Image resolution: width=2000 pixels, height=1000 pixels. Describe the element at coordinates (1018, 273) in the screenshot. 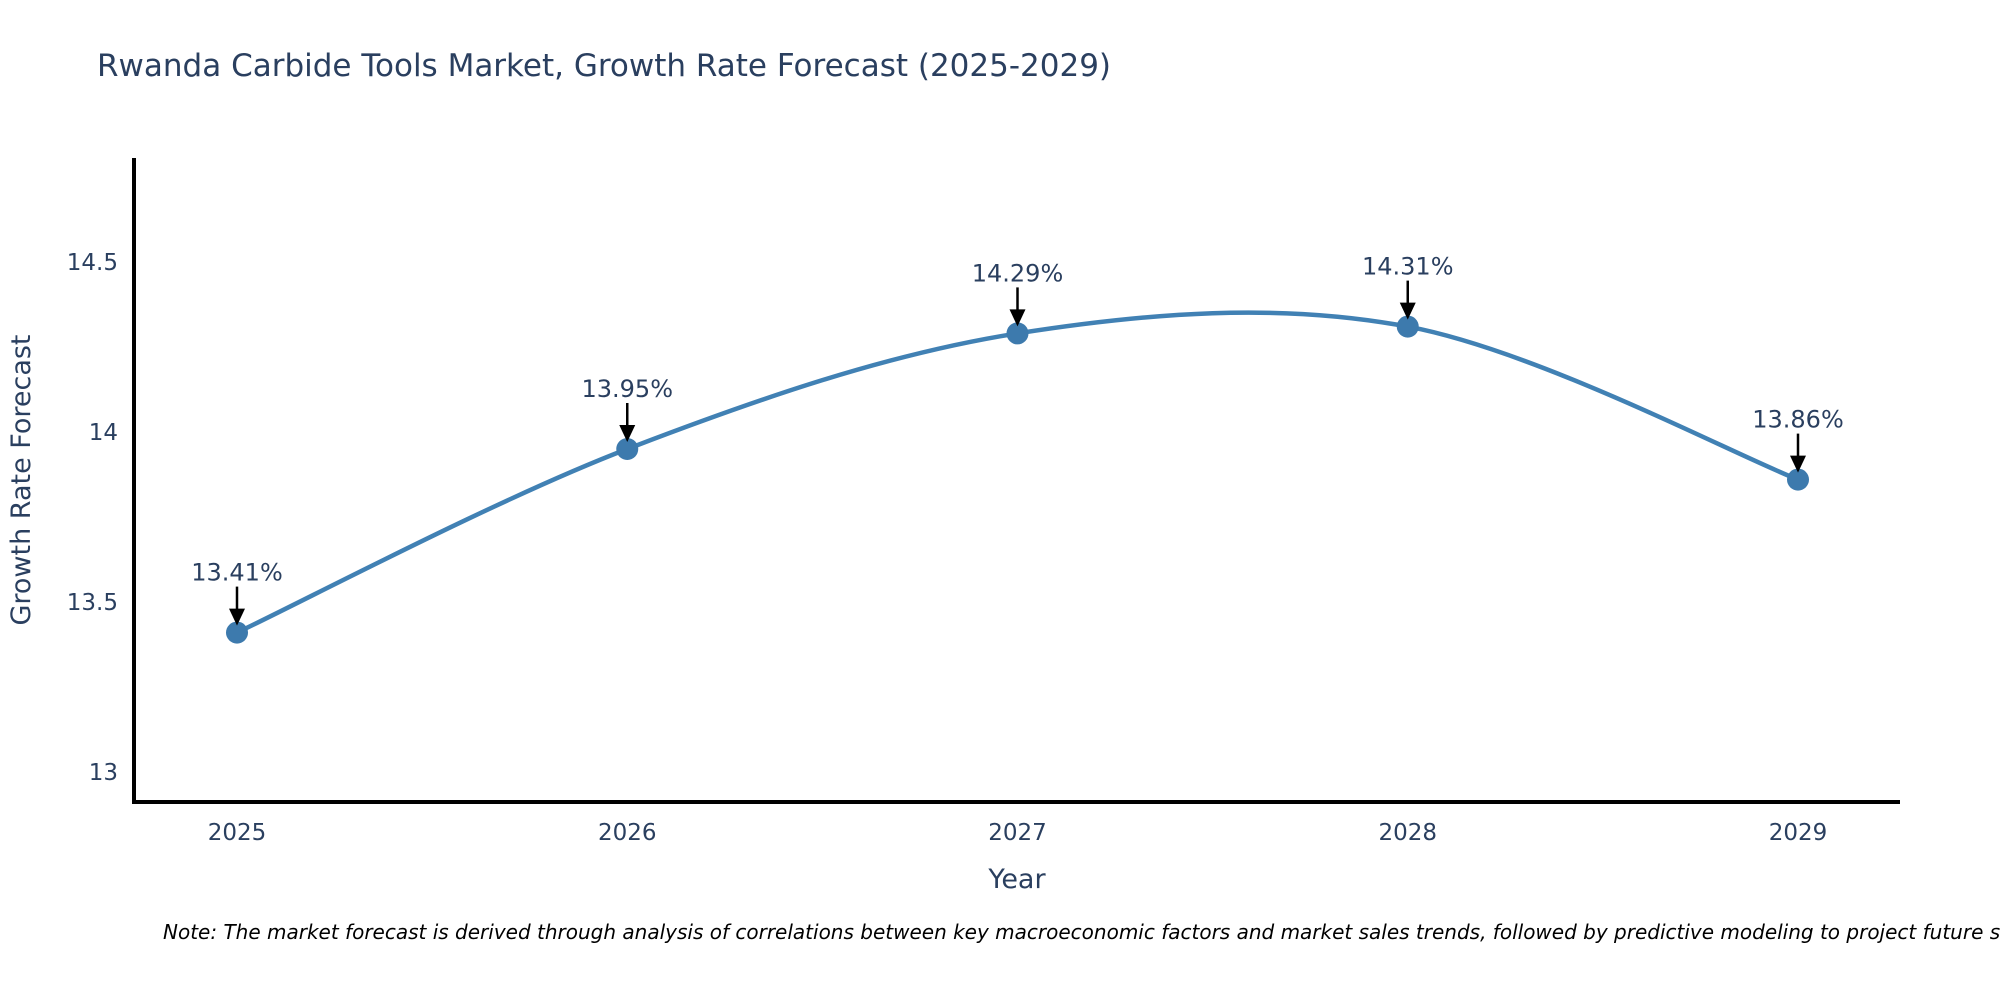

I see `data-point-label: 14.29%` at that location.